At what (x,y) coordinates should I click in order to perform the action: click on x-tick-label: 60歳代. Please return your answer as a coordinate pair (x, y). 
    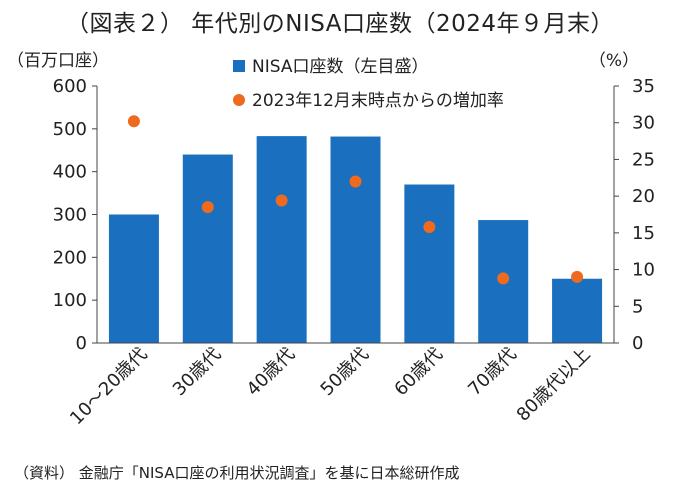
    Looking at the image, I should click on (418, 372).